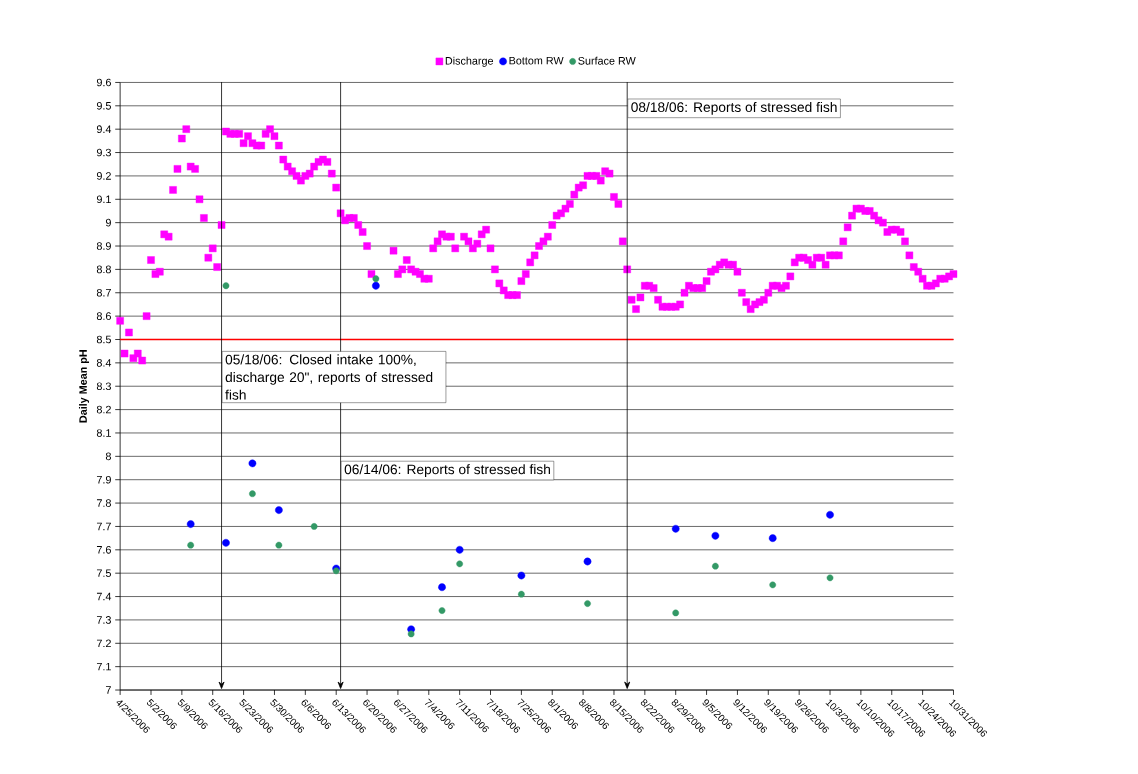 The width and height of the screenshot is (1138, 774). What do you see at coordinates (103, 573) in the screenshot?
I see `y-tick-label: 7.5` at bounding box center [103, 573].